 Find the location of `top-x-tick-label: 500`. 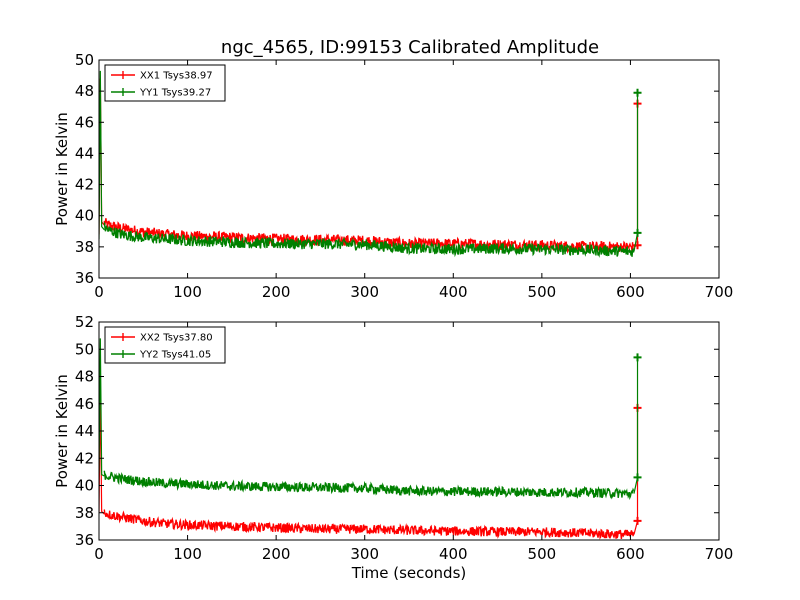

top-x-tick-label: 500 is located at coordinates (542, 292).